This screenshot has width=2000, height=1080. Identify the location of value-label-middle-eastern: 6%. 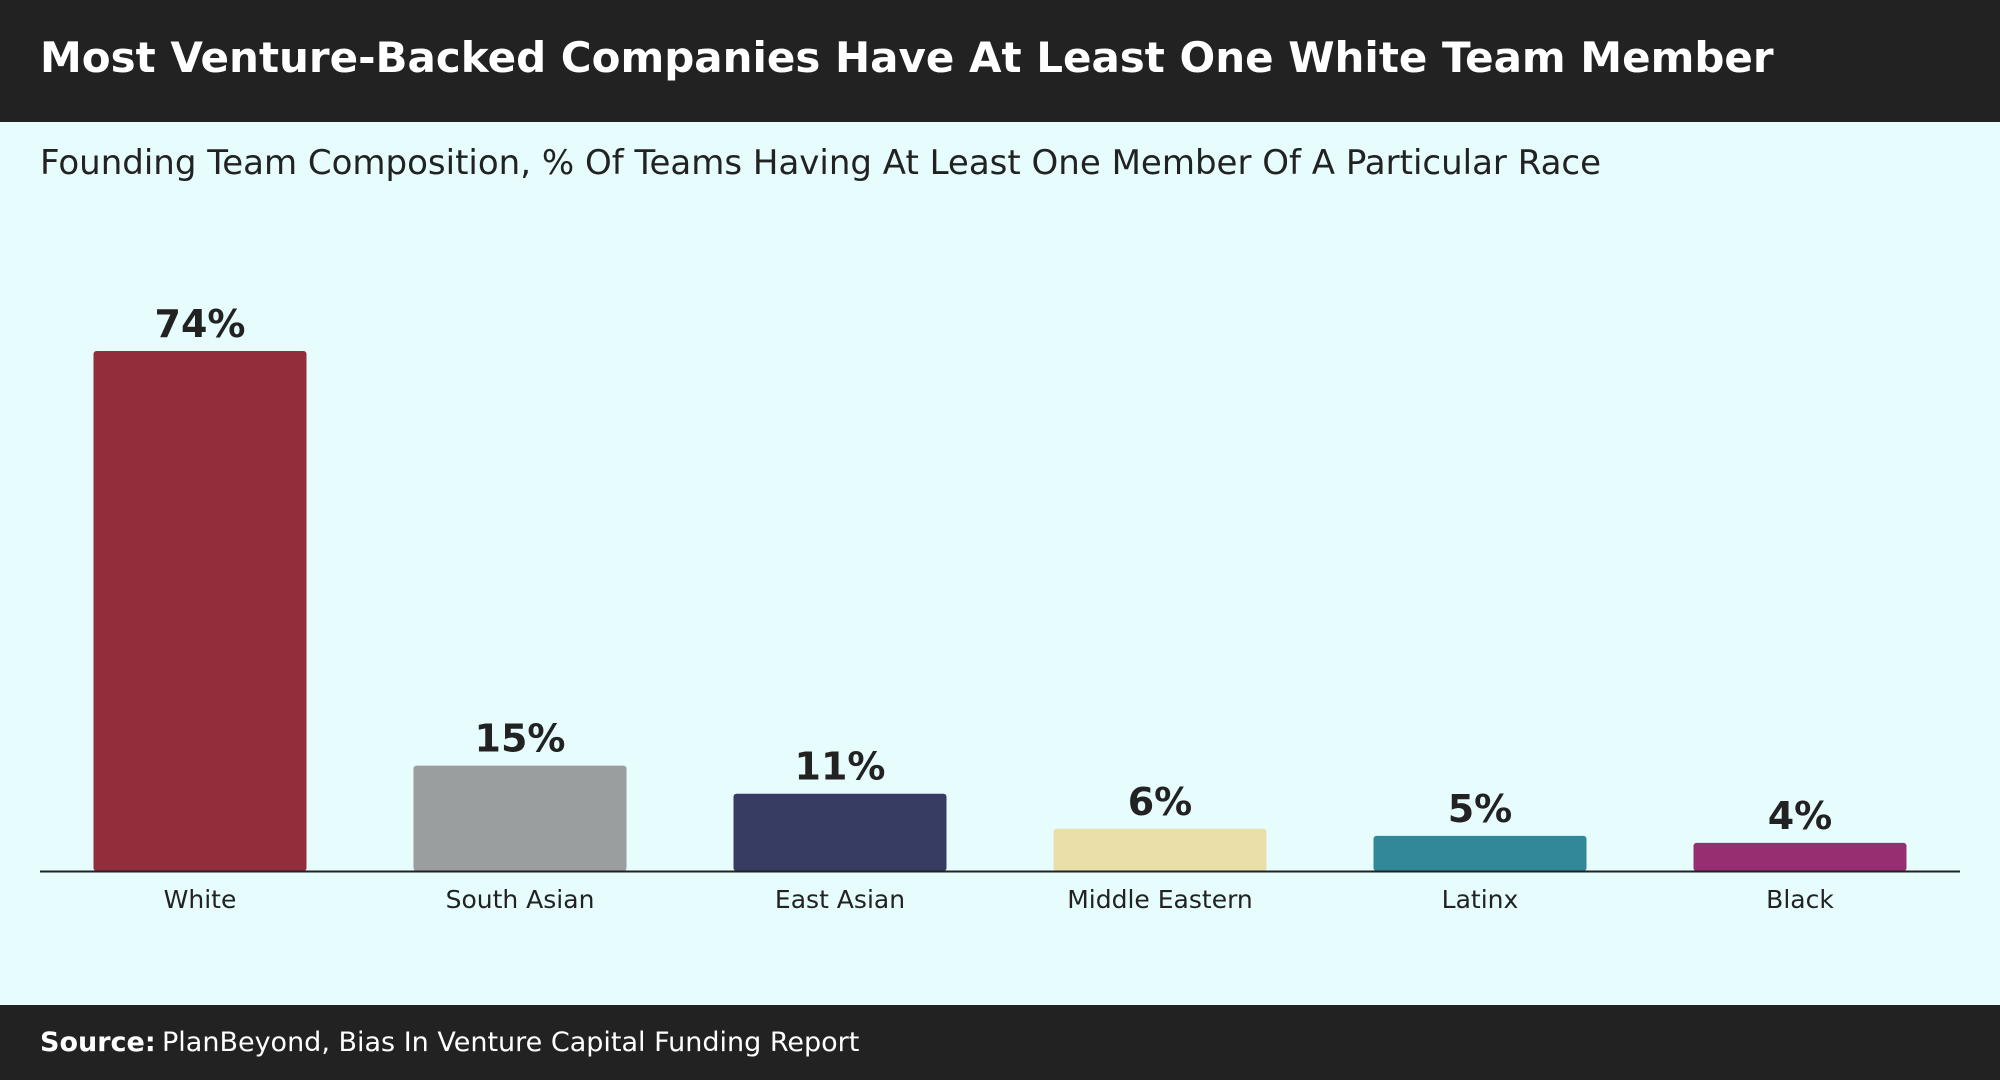
(1160, 802).